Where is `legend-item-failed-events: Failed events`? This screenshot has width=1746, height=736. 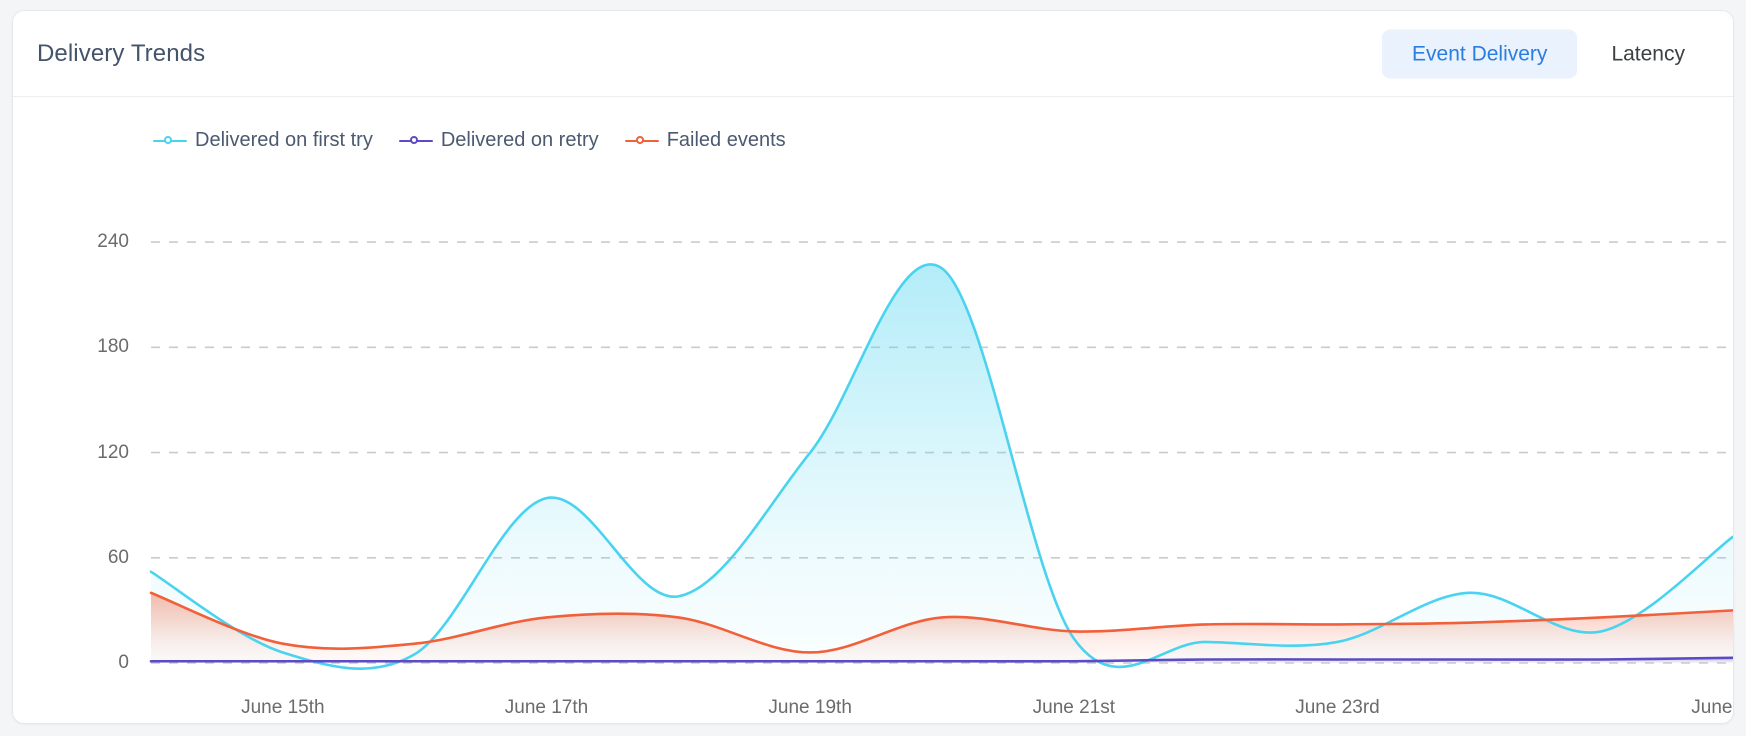
legend-item-failed-events: Failed events is located at coordinates (705, 140).